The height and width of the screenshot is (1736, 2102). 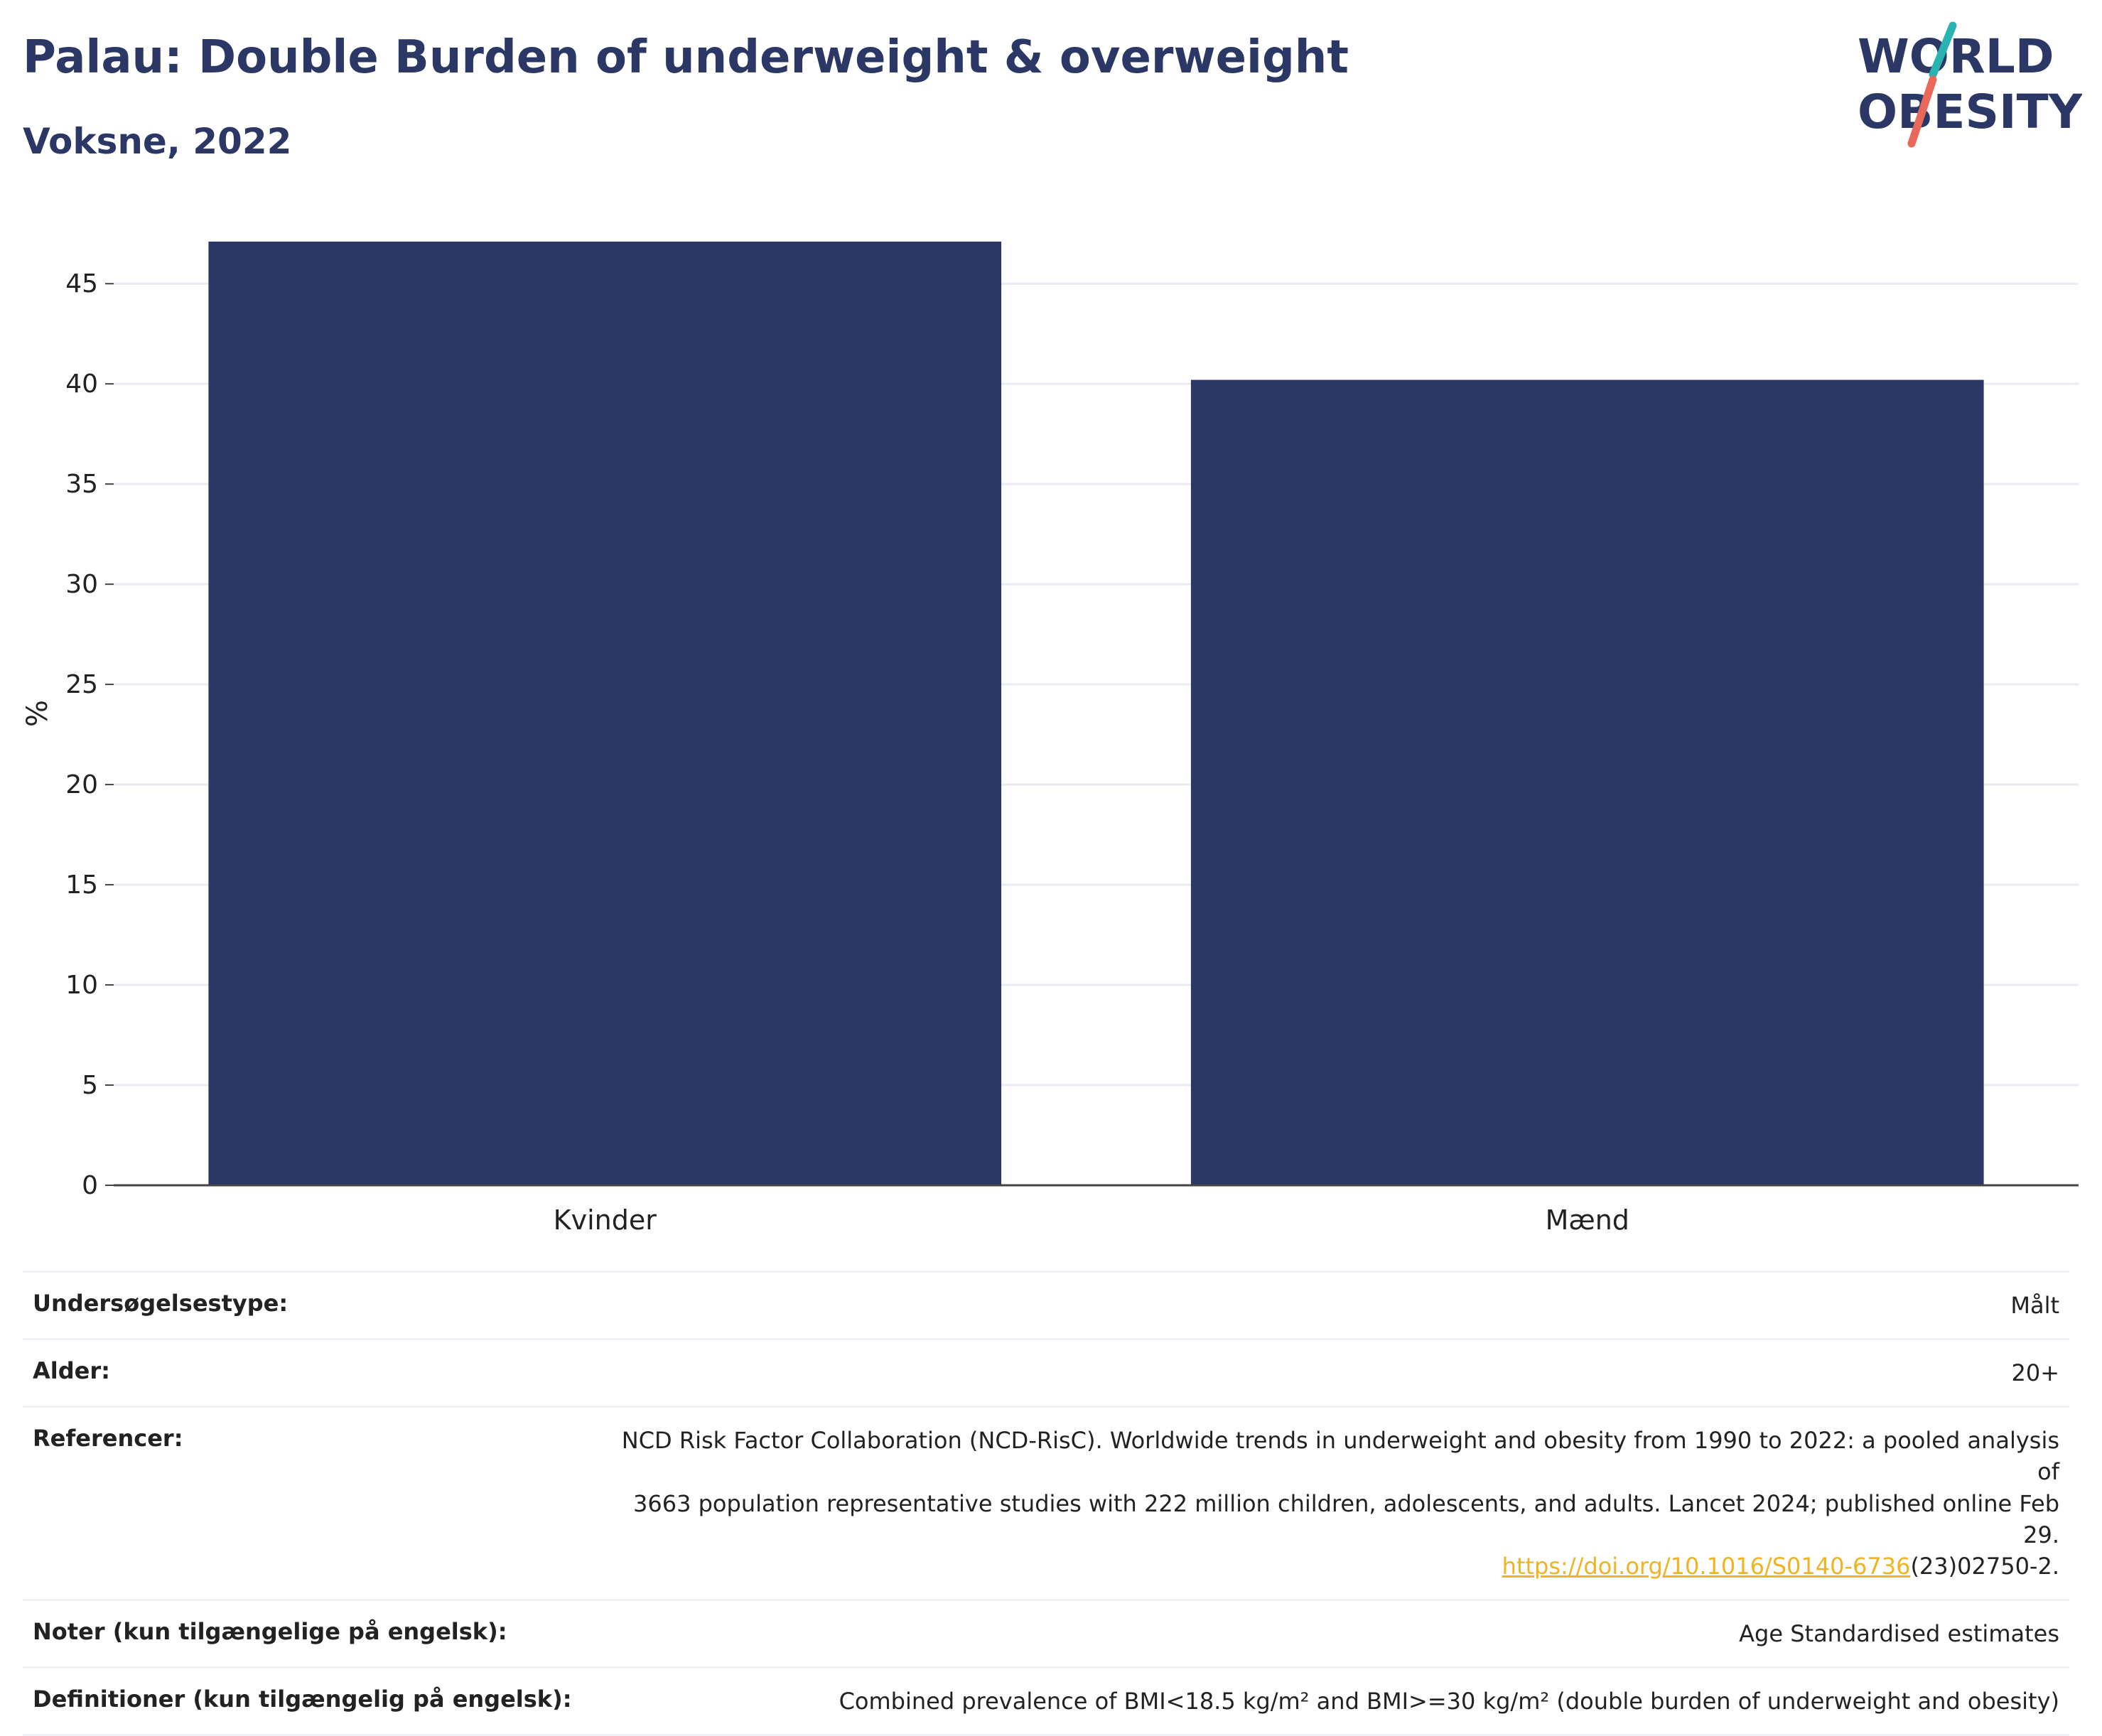 I want to click on y-tick-label: 35, so click(x=81, y=484).